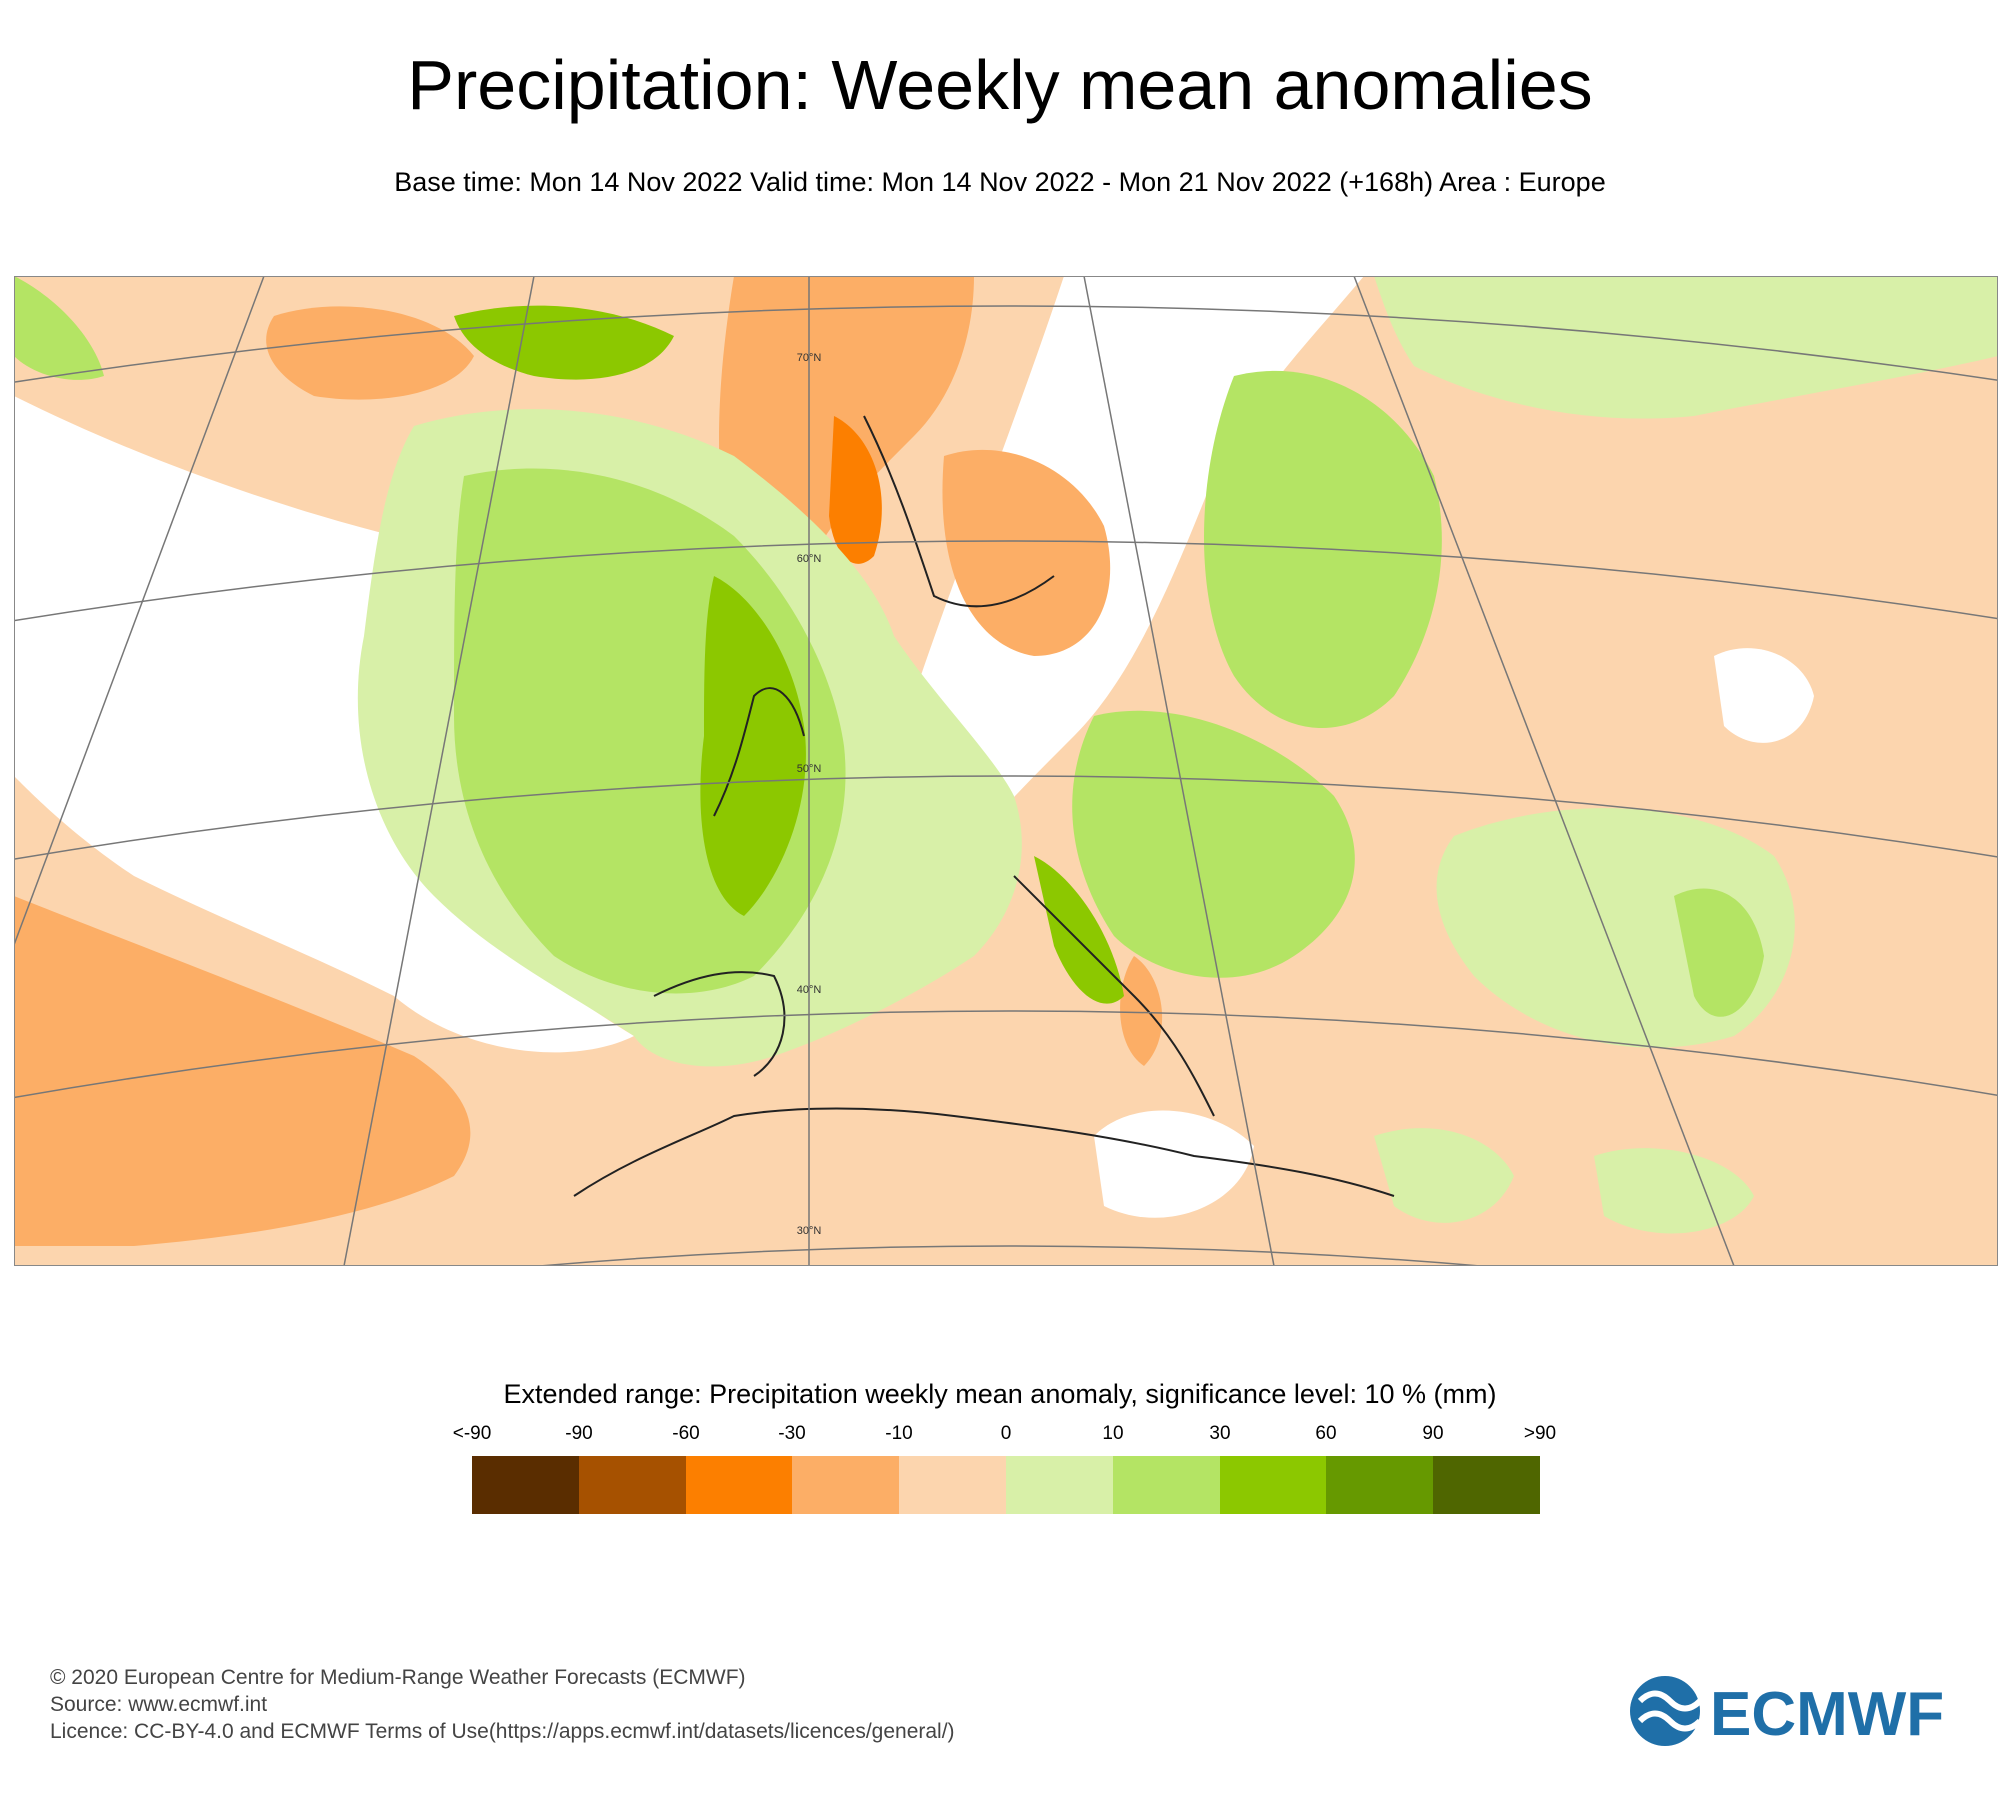 The height and width of the screenshot is (1800, 2000). I want to click on footer-source: Source: www.ecmwf.int, so click(159, 1704).